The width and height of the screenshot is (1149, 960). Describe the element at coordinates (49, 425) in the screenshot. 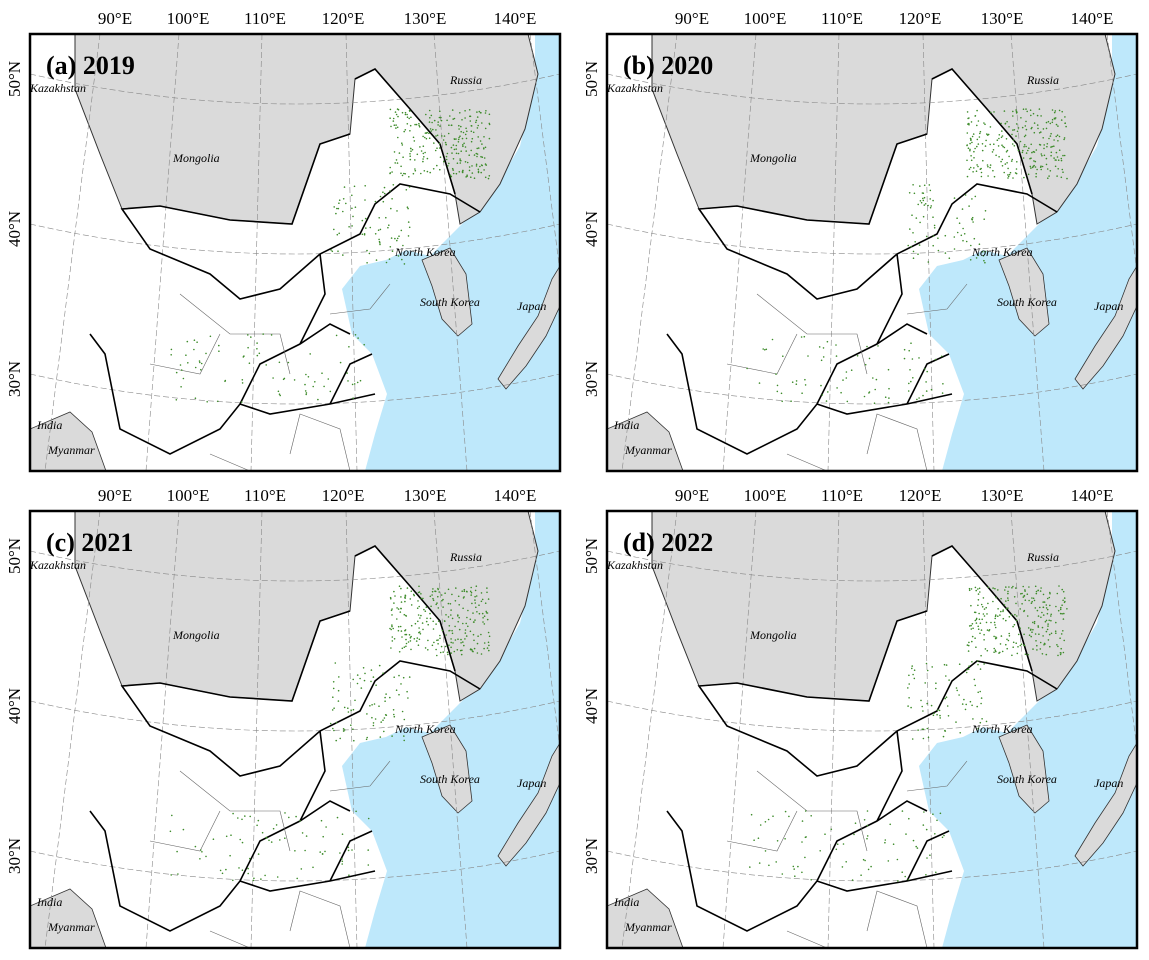

I see `place-label: India` at that location.